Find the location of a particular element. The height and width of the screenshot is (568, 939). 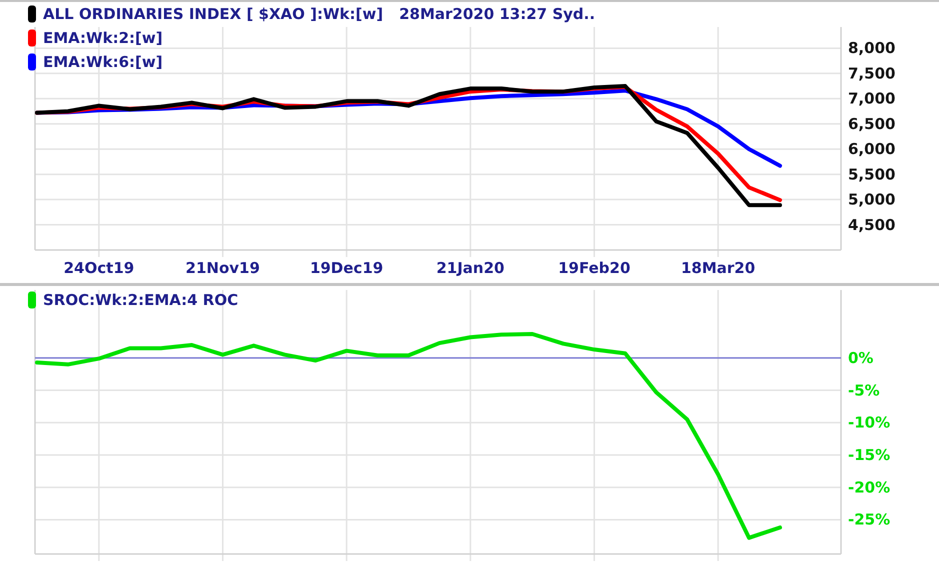

x-tick-label: 21Jan20 is located at coordinates (470, 268).